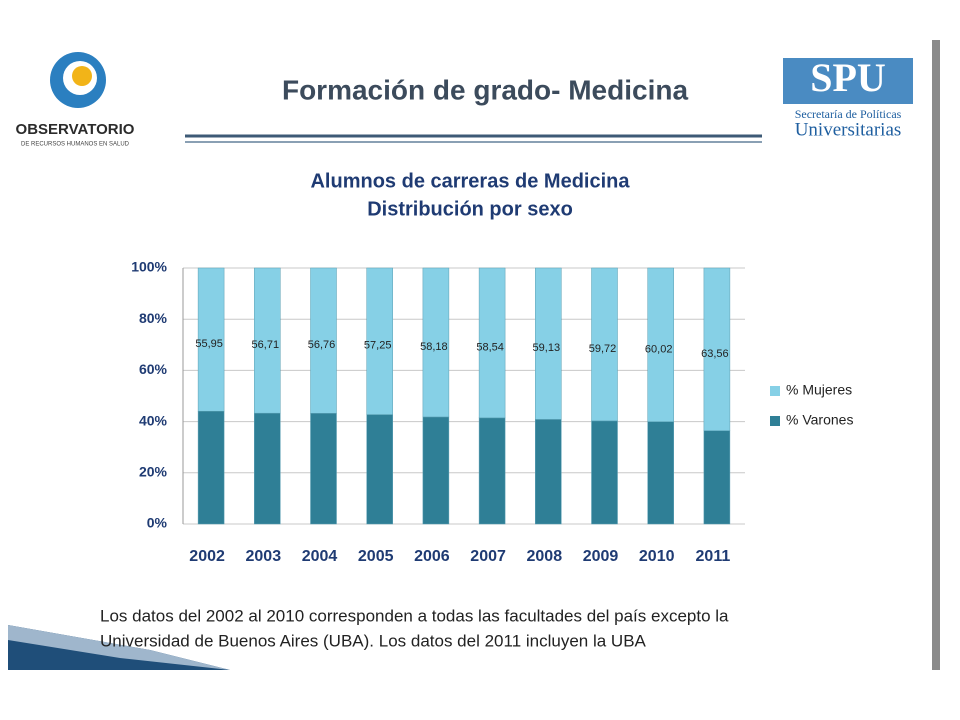  Describe the element at coordinates (264, 556) in the screenshot. I see `x-tick-label: 2003` at that location.